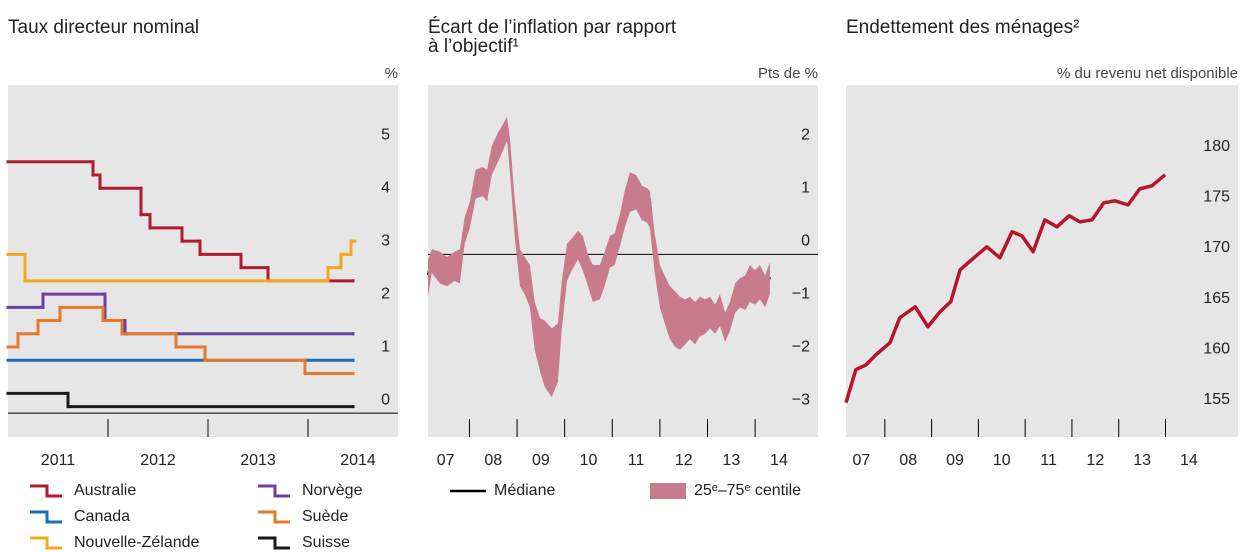 The height and width of the screenshot is (552, 1249). Describe the element at coordinates (524, 490) in the screenshot. I see `legend-label: Médiane` at that location.